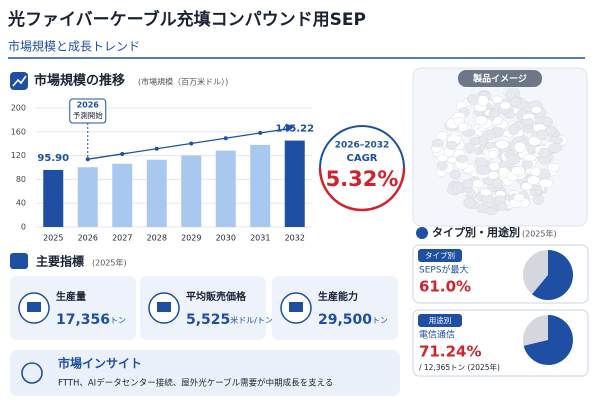 The height and width of the screenshot is (400, 593). I want to click on cagr-period: 2026–2032, so click(362, 146).